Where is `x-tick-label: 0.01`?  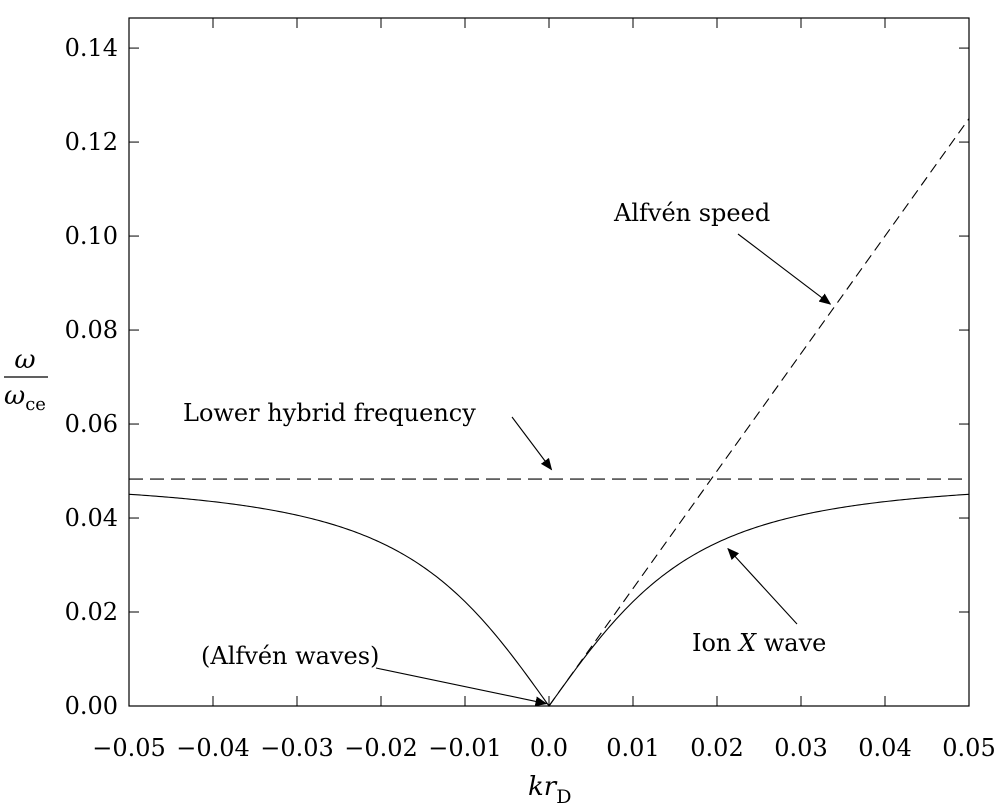
x-tick-label: 0.01 is located at coordinates (632, 748).